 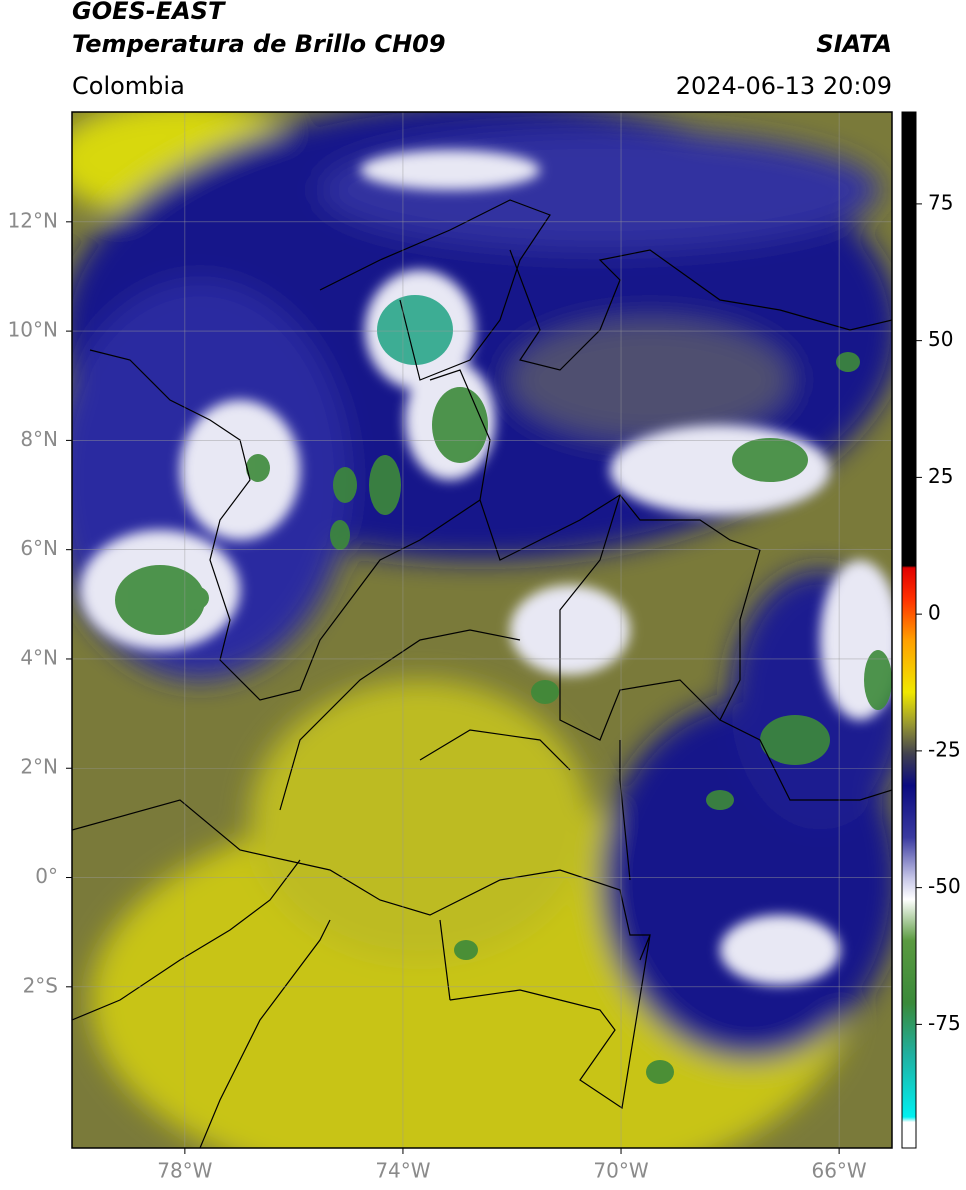 What do you see at coordinates (39, 548) in the screenshot?
I see `y-tick-label: 6°N` at bounding box center [39, 548].